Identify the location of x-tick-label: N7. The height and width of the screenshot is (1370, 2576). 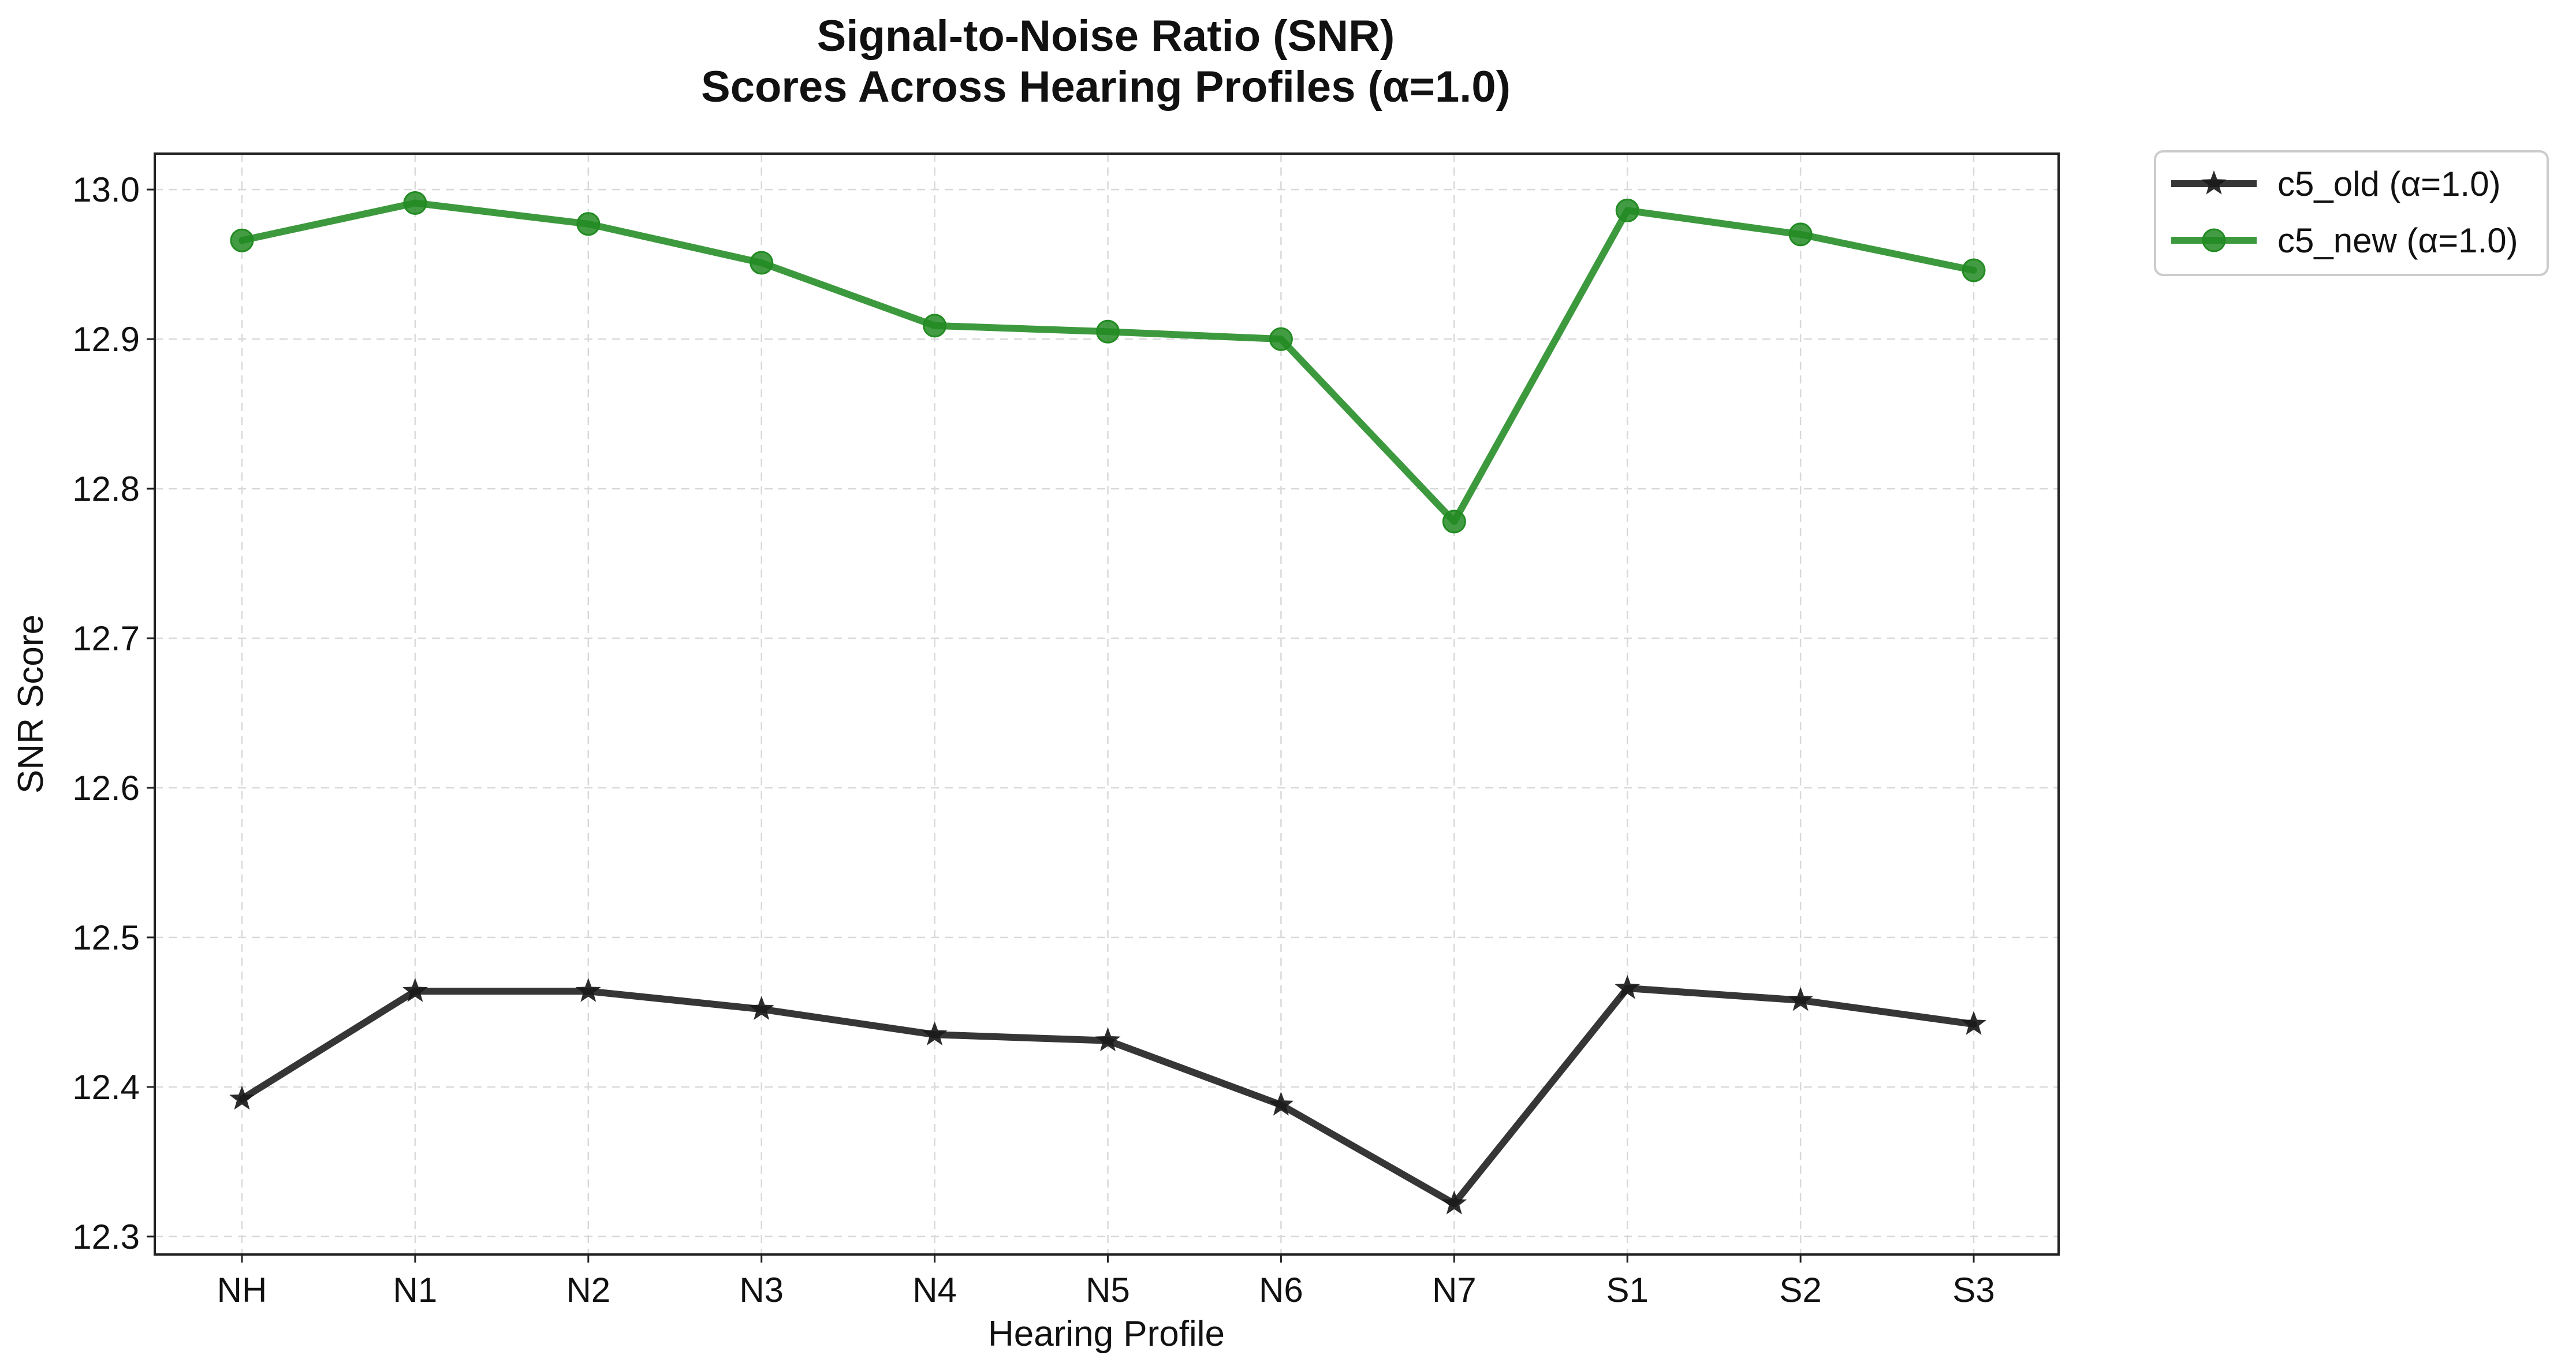
(1454, 1290).